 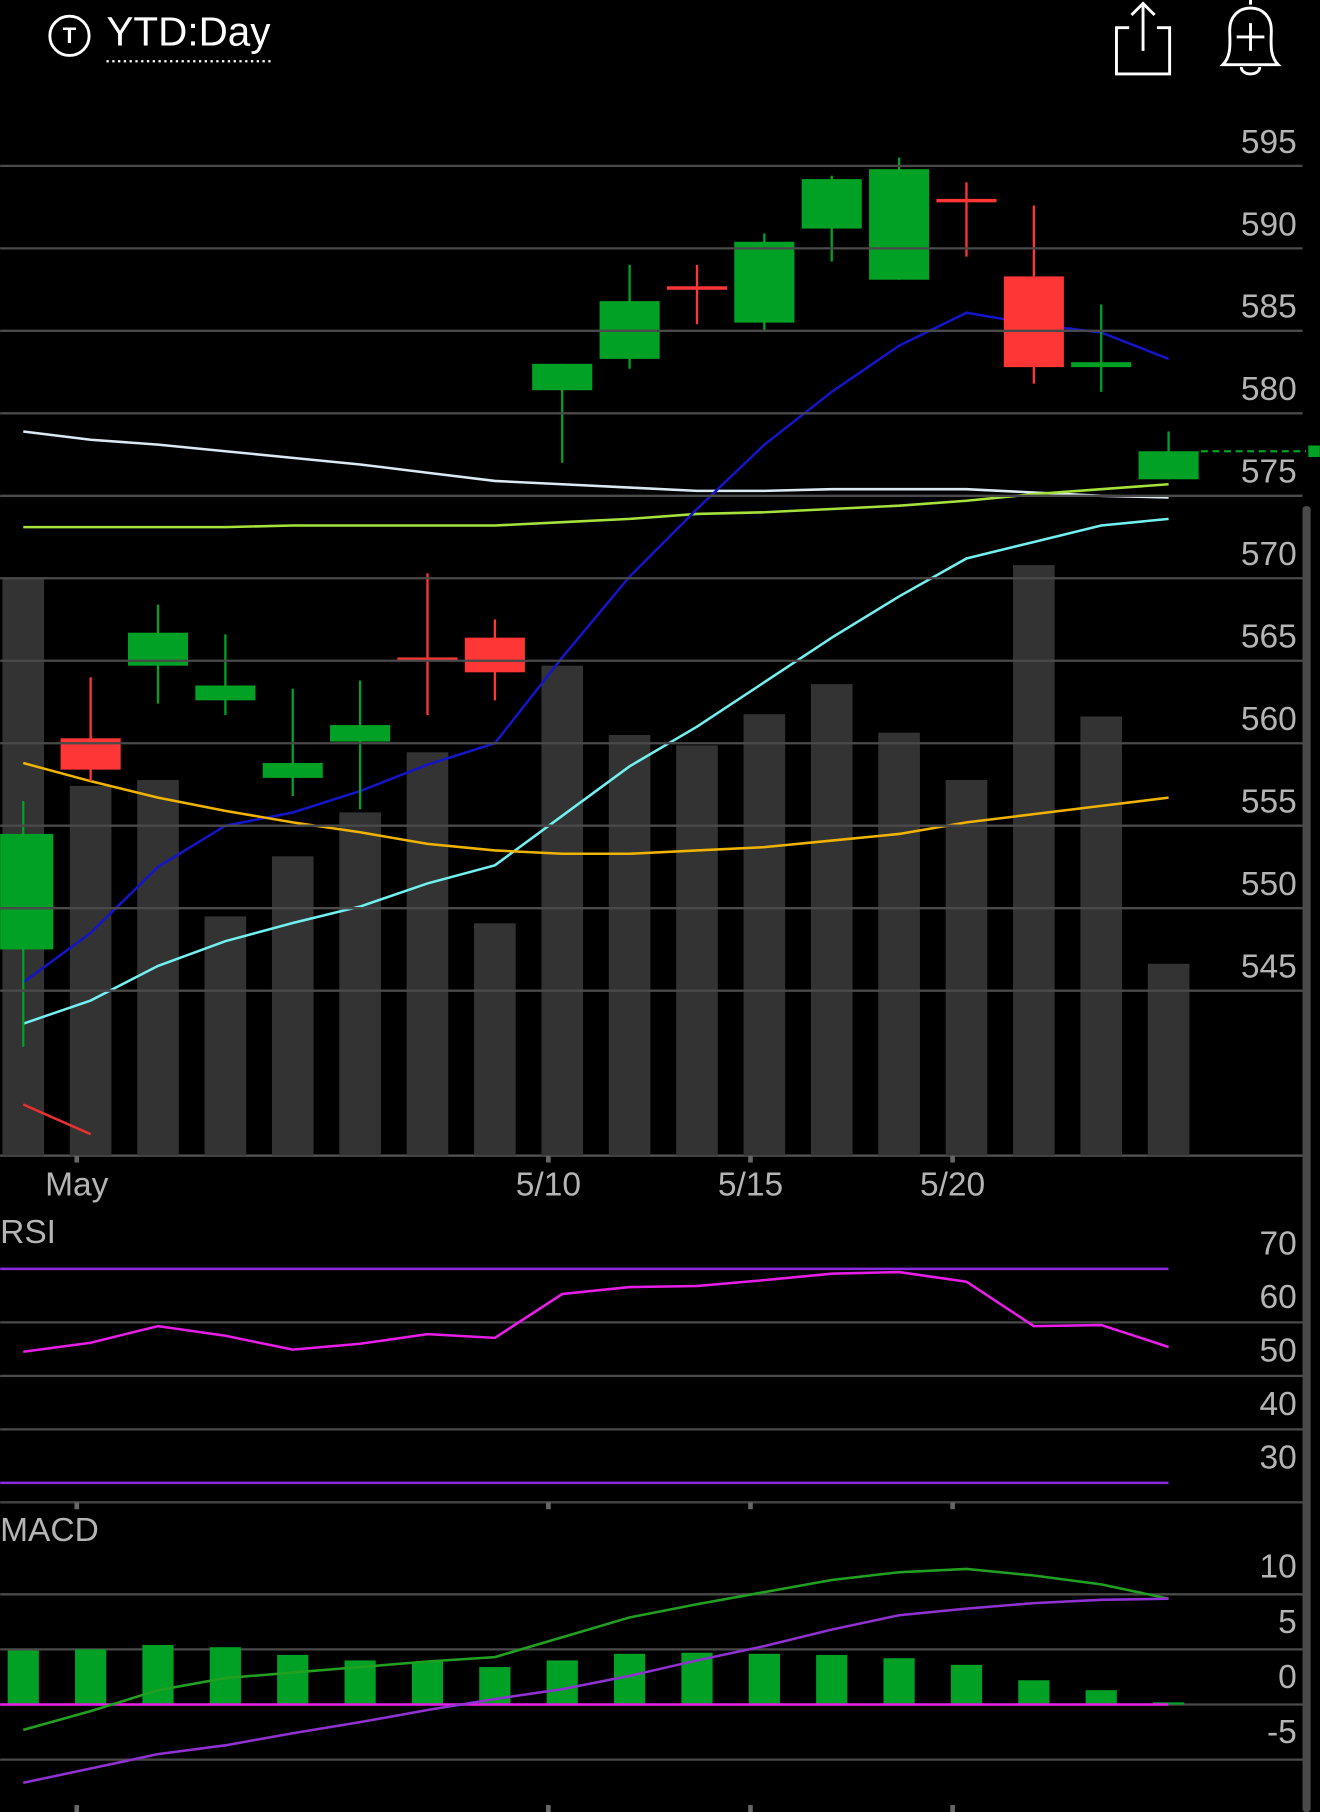 What do you see at coordinates (1277, 1244) in the screenshot?
I see `y-tick-label: 70` at bounding box center [1277, 1244].